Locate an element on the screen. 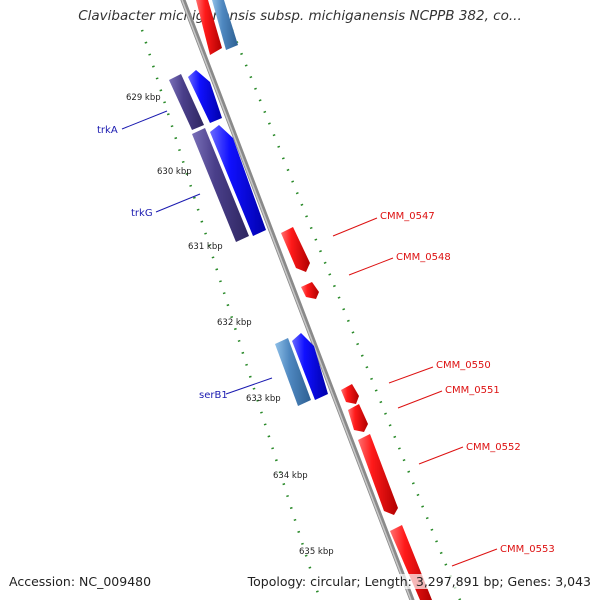 Image resolution: width=600 pixels, height=600 pixels. tick-label-634: 634 kbp is located at coordinates (290, 476).